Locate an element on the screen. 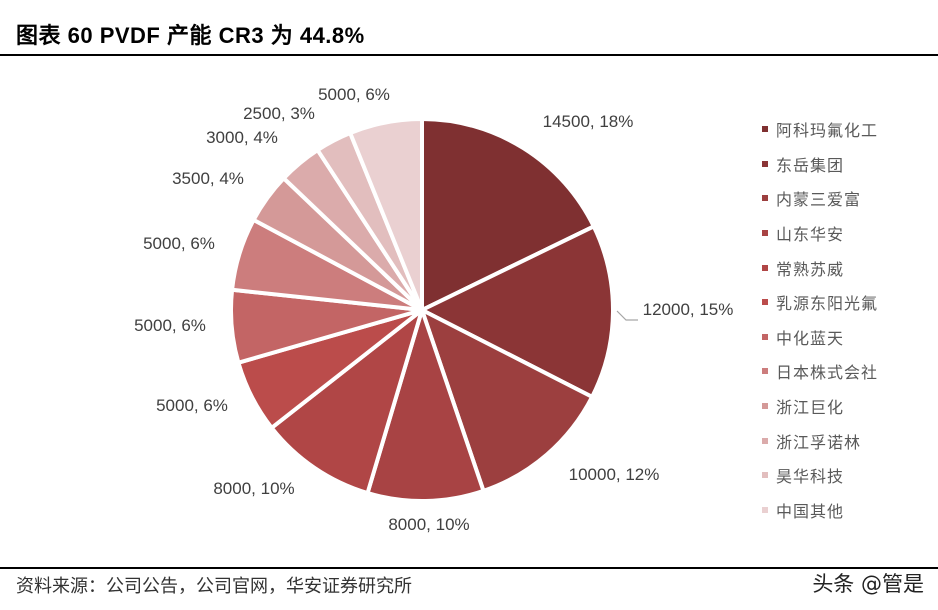 The height and width of the screenshot is (610, 938). legend-item: 中国其他 is located at coordinates (820, 510).